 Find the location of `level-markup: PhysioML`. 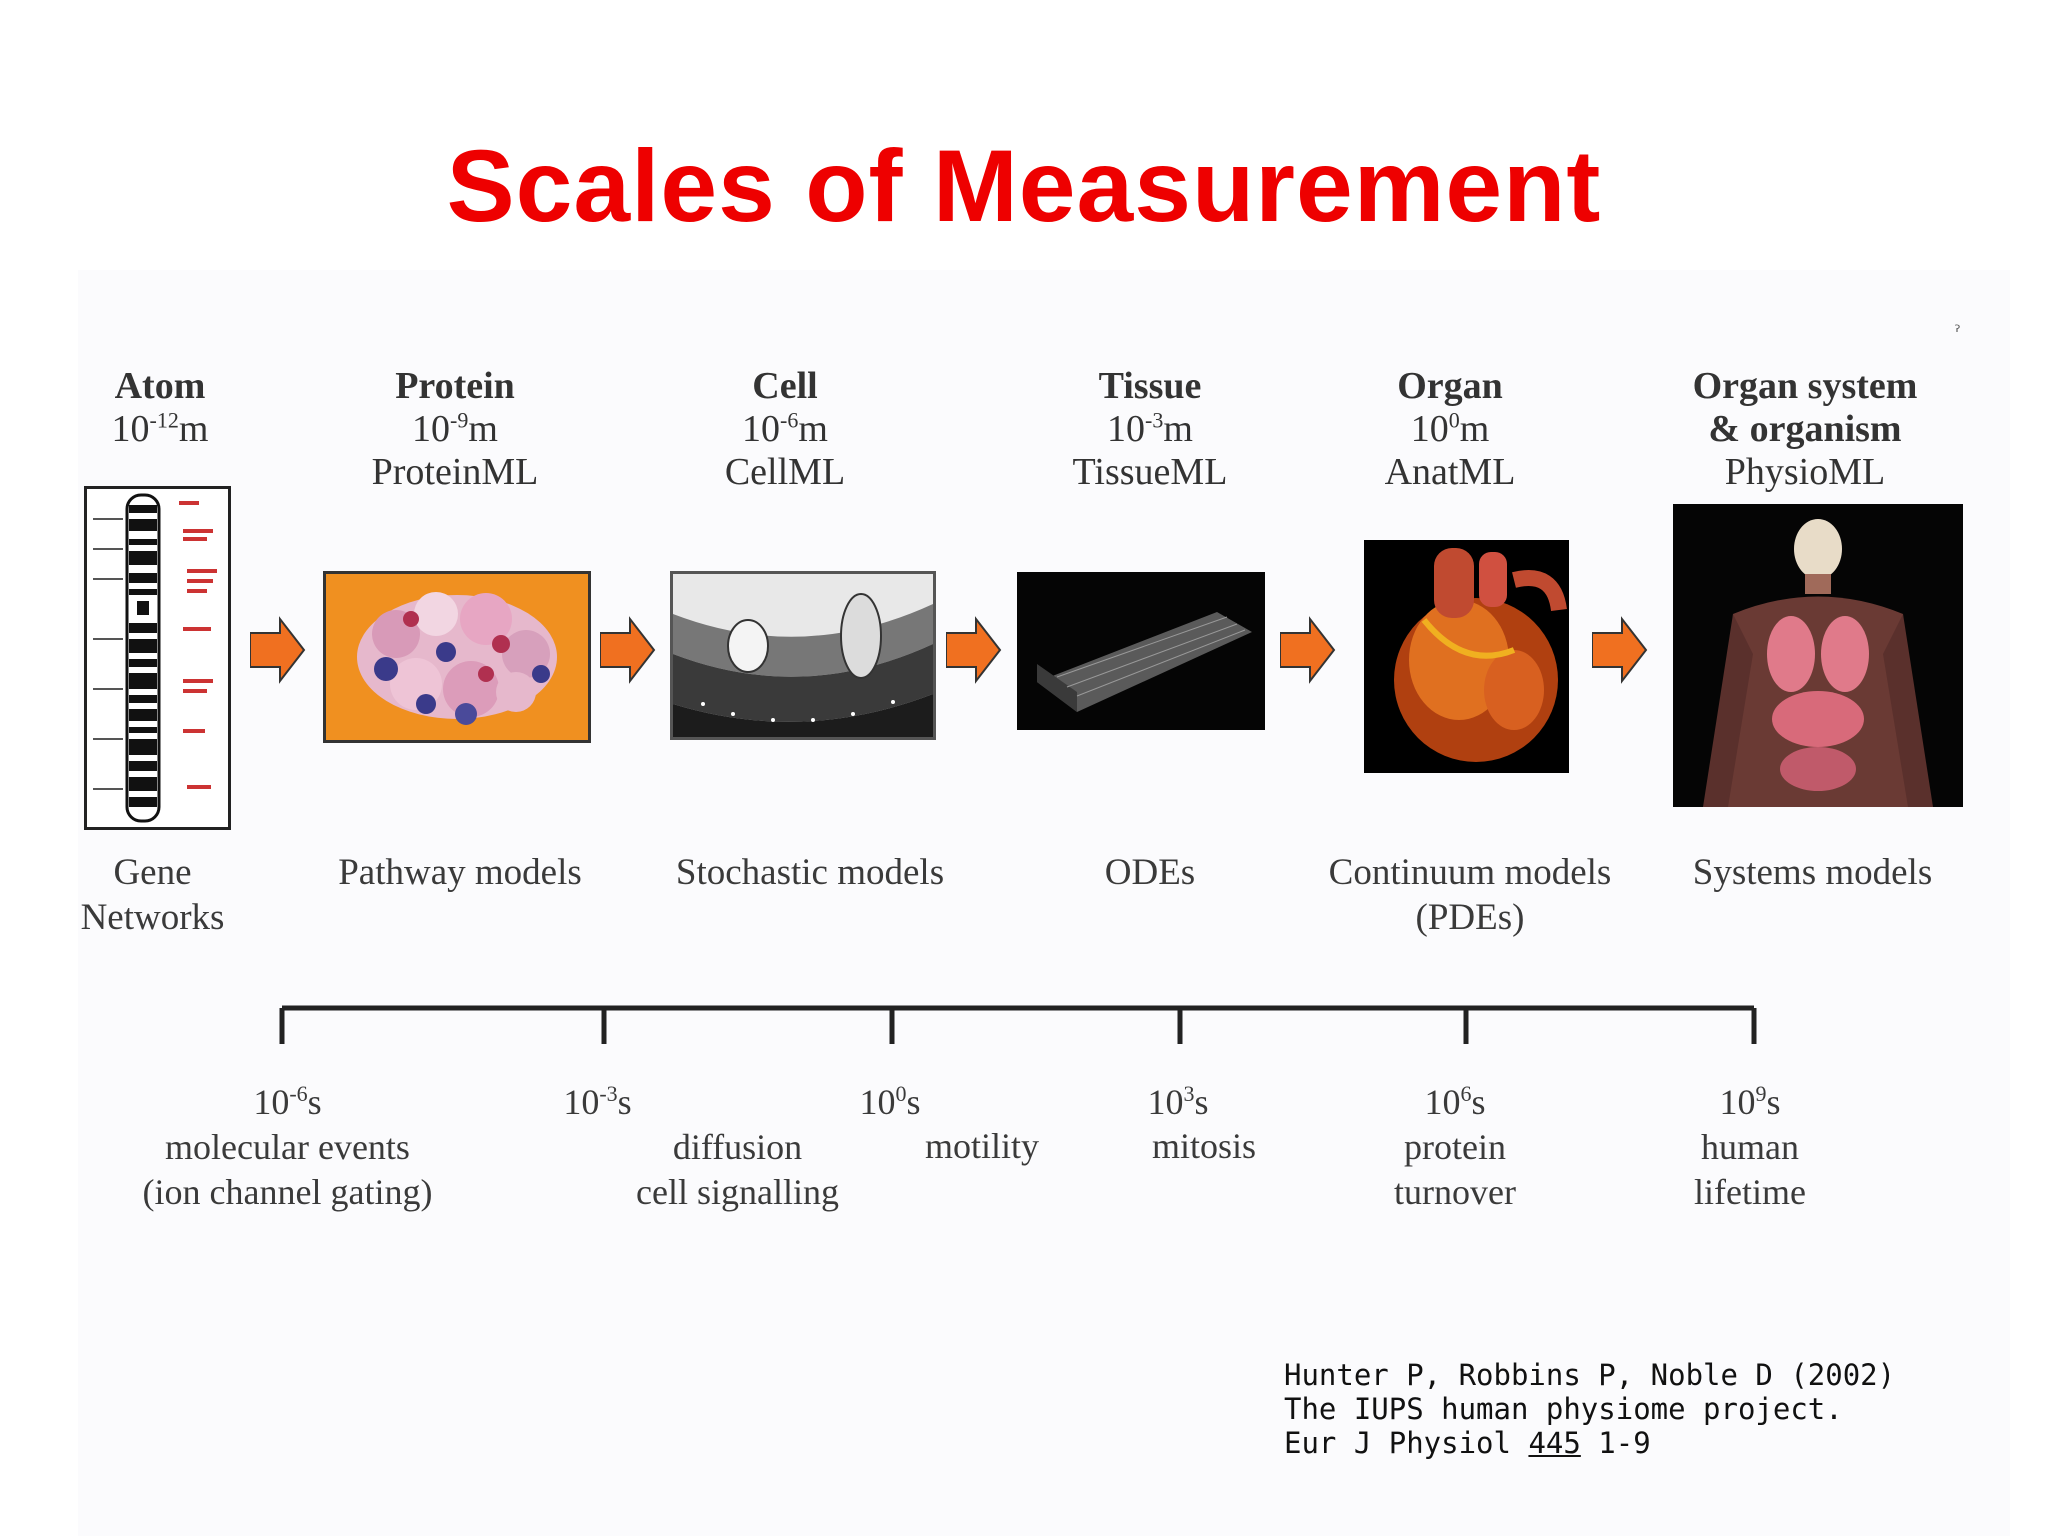

level-markup: PhysioML is located at coordinates (1805, 472).